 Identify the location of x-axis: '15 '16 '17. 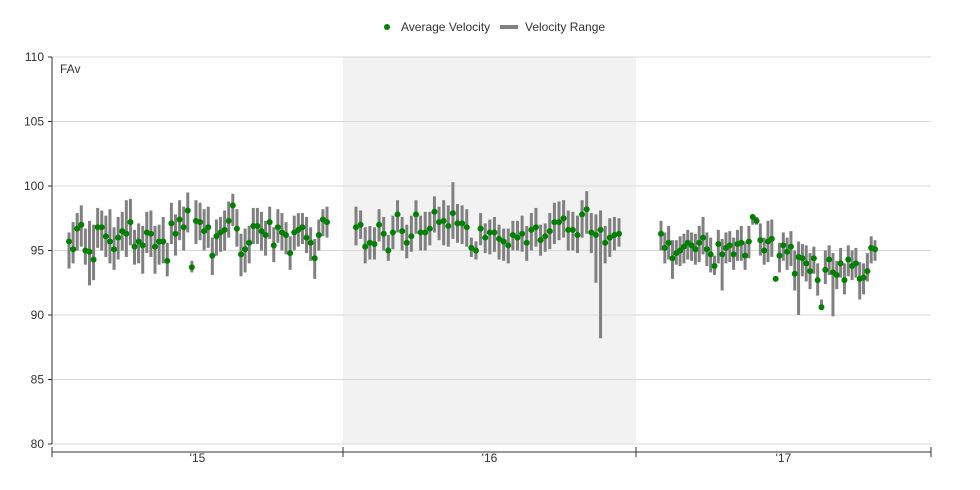
(491, 456).